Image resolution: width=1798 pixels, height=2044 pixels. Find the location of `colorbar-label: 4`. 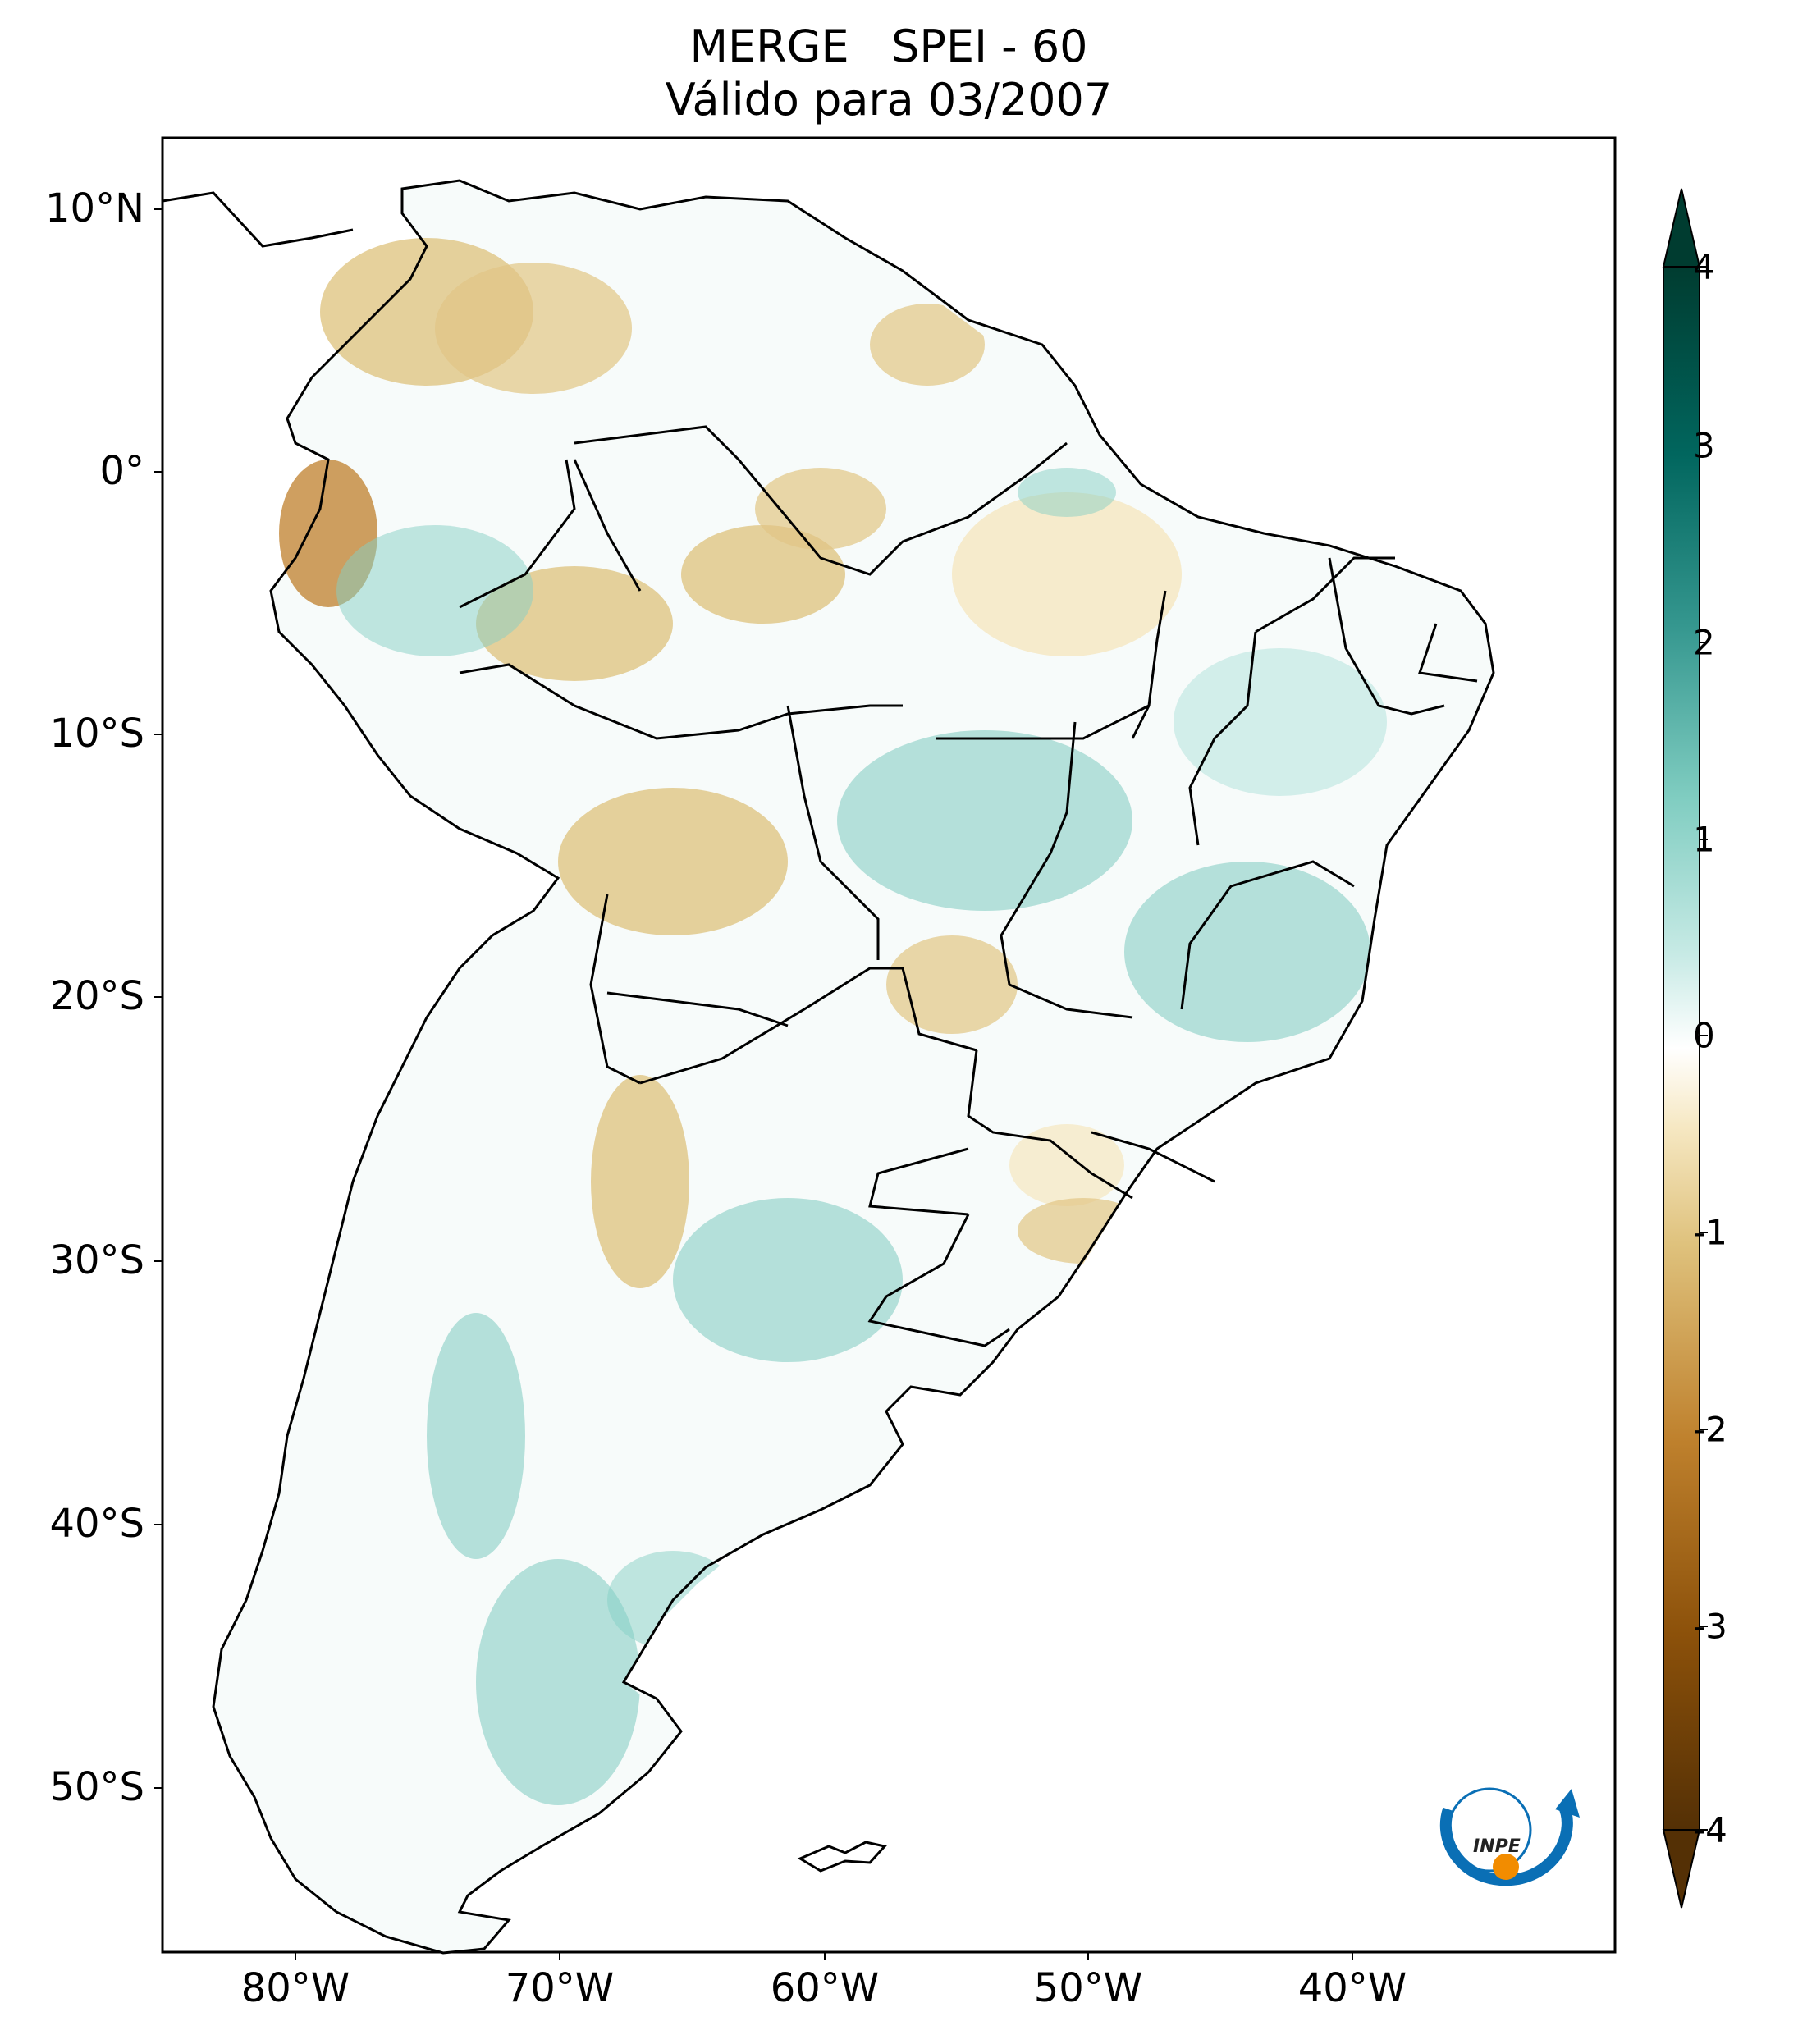

colorbar-label: 4 is located at coordinates (1704, 266).